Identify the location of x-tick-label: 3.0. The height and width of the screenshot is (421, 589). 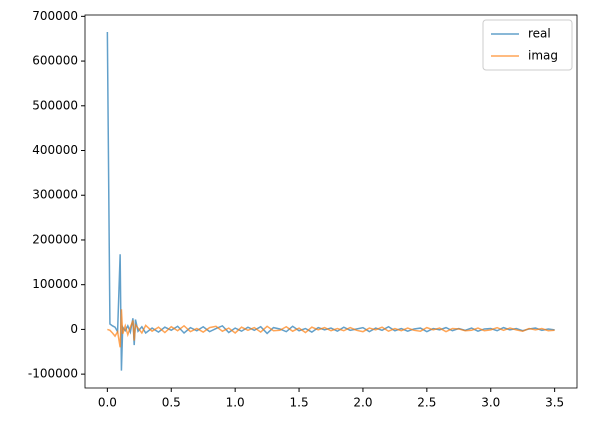
(490, 403).